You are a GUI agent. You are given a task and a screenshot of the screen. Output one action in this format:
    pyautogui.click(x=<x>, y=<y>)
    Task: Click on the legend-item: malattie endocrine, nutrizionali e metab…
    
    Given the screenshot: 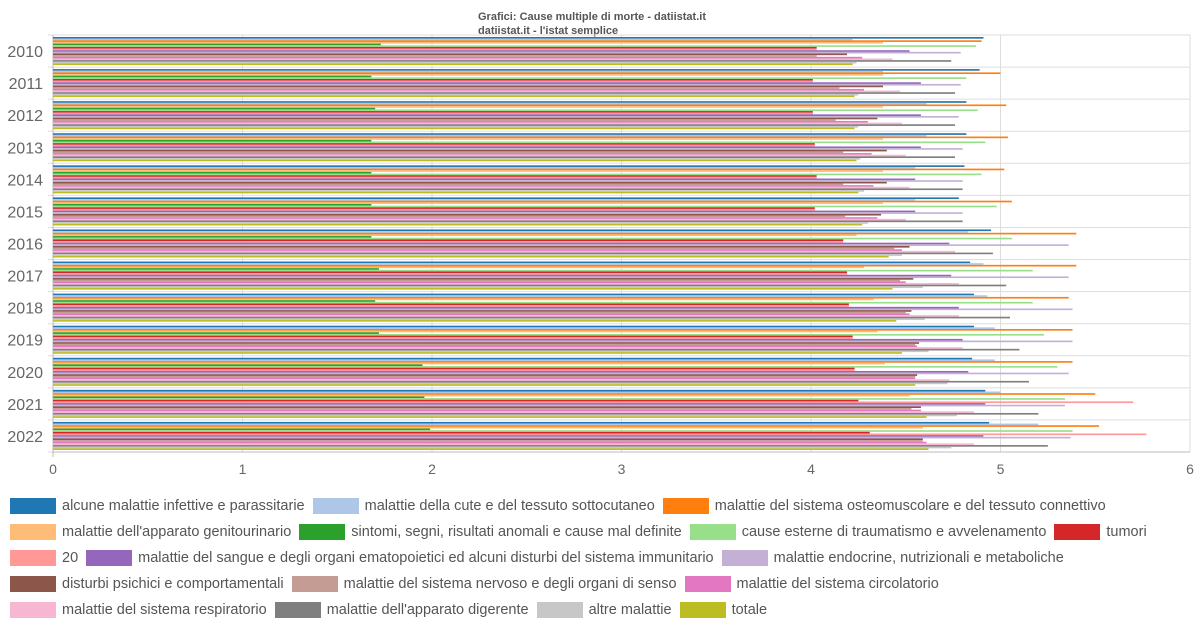 What is the action you would take?
    pyautogui.click(x=892, y=557)
    